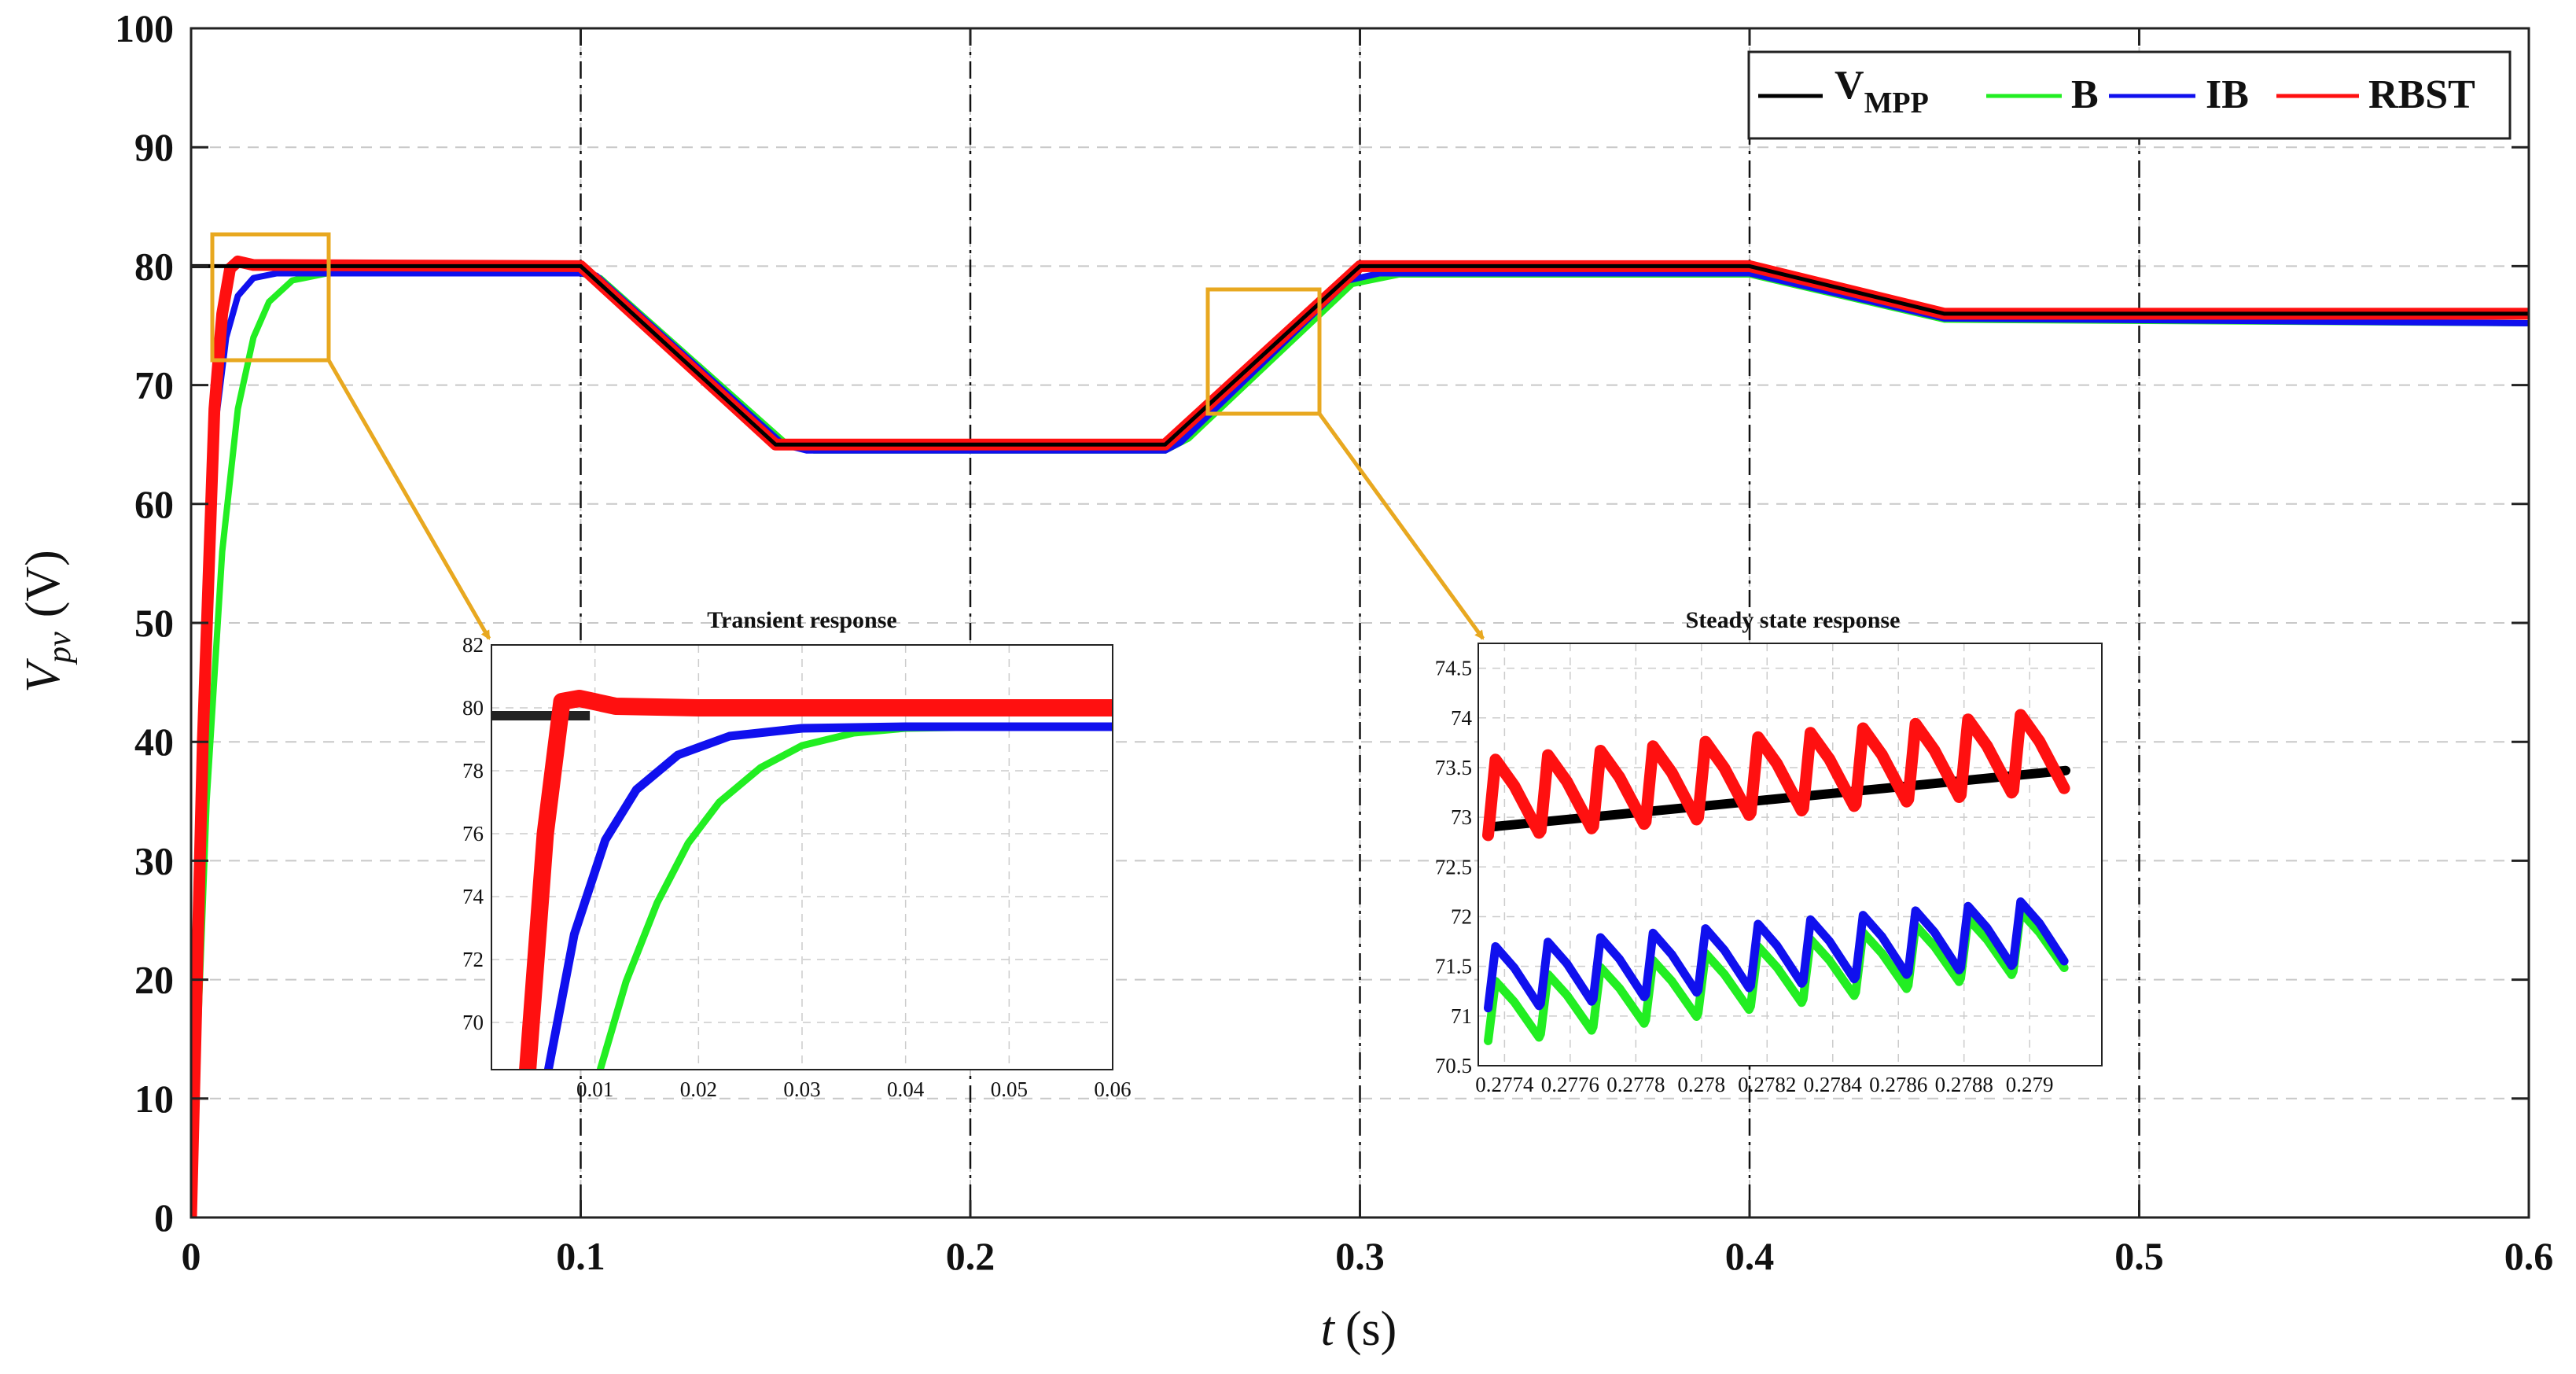  Describe the element at coordinates (1964, 1084) in the screenshot. I see `inset-steady-x-tick-0.2788: 0.2788` at that location.